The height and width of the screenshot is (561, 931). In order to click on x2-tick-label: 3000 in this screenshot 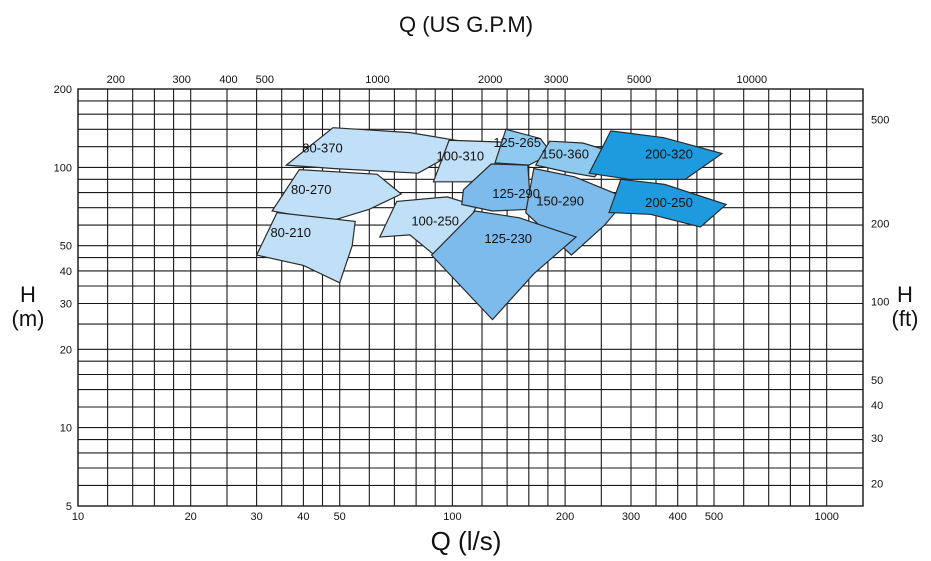, I will do `click(556, 80)`.